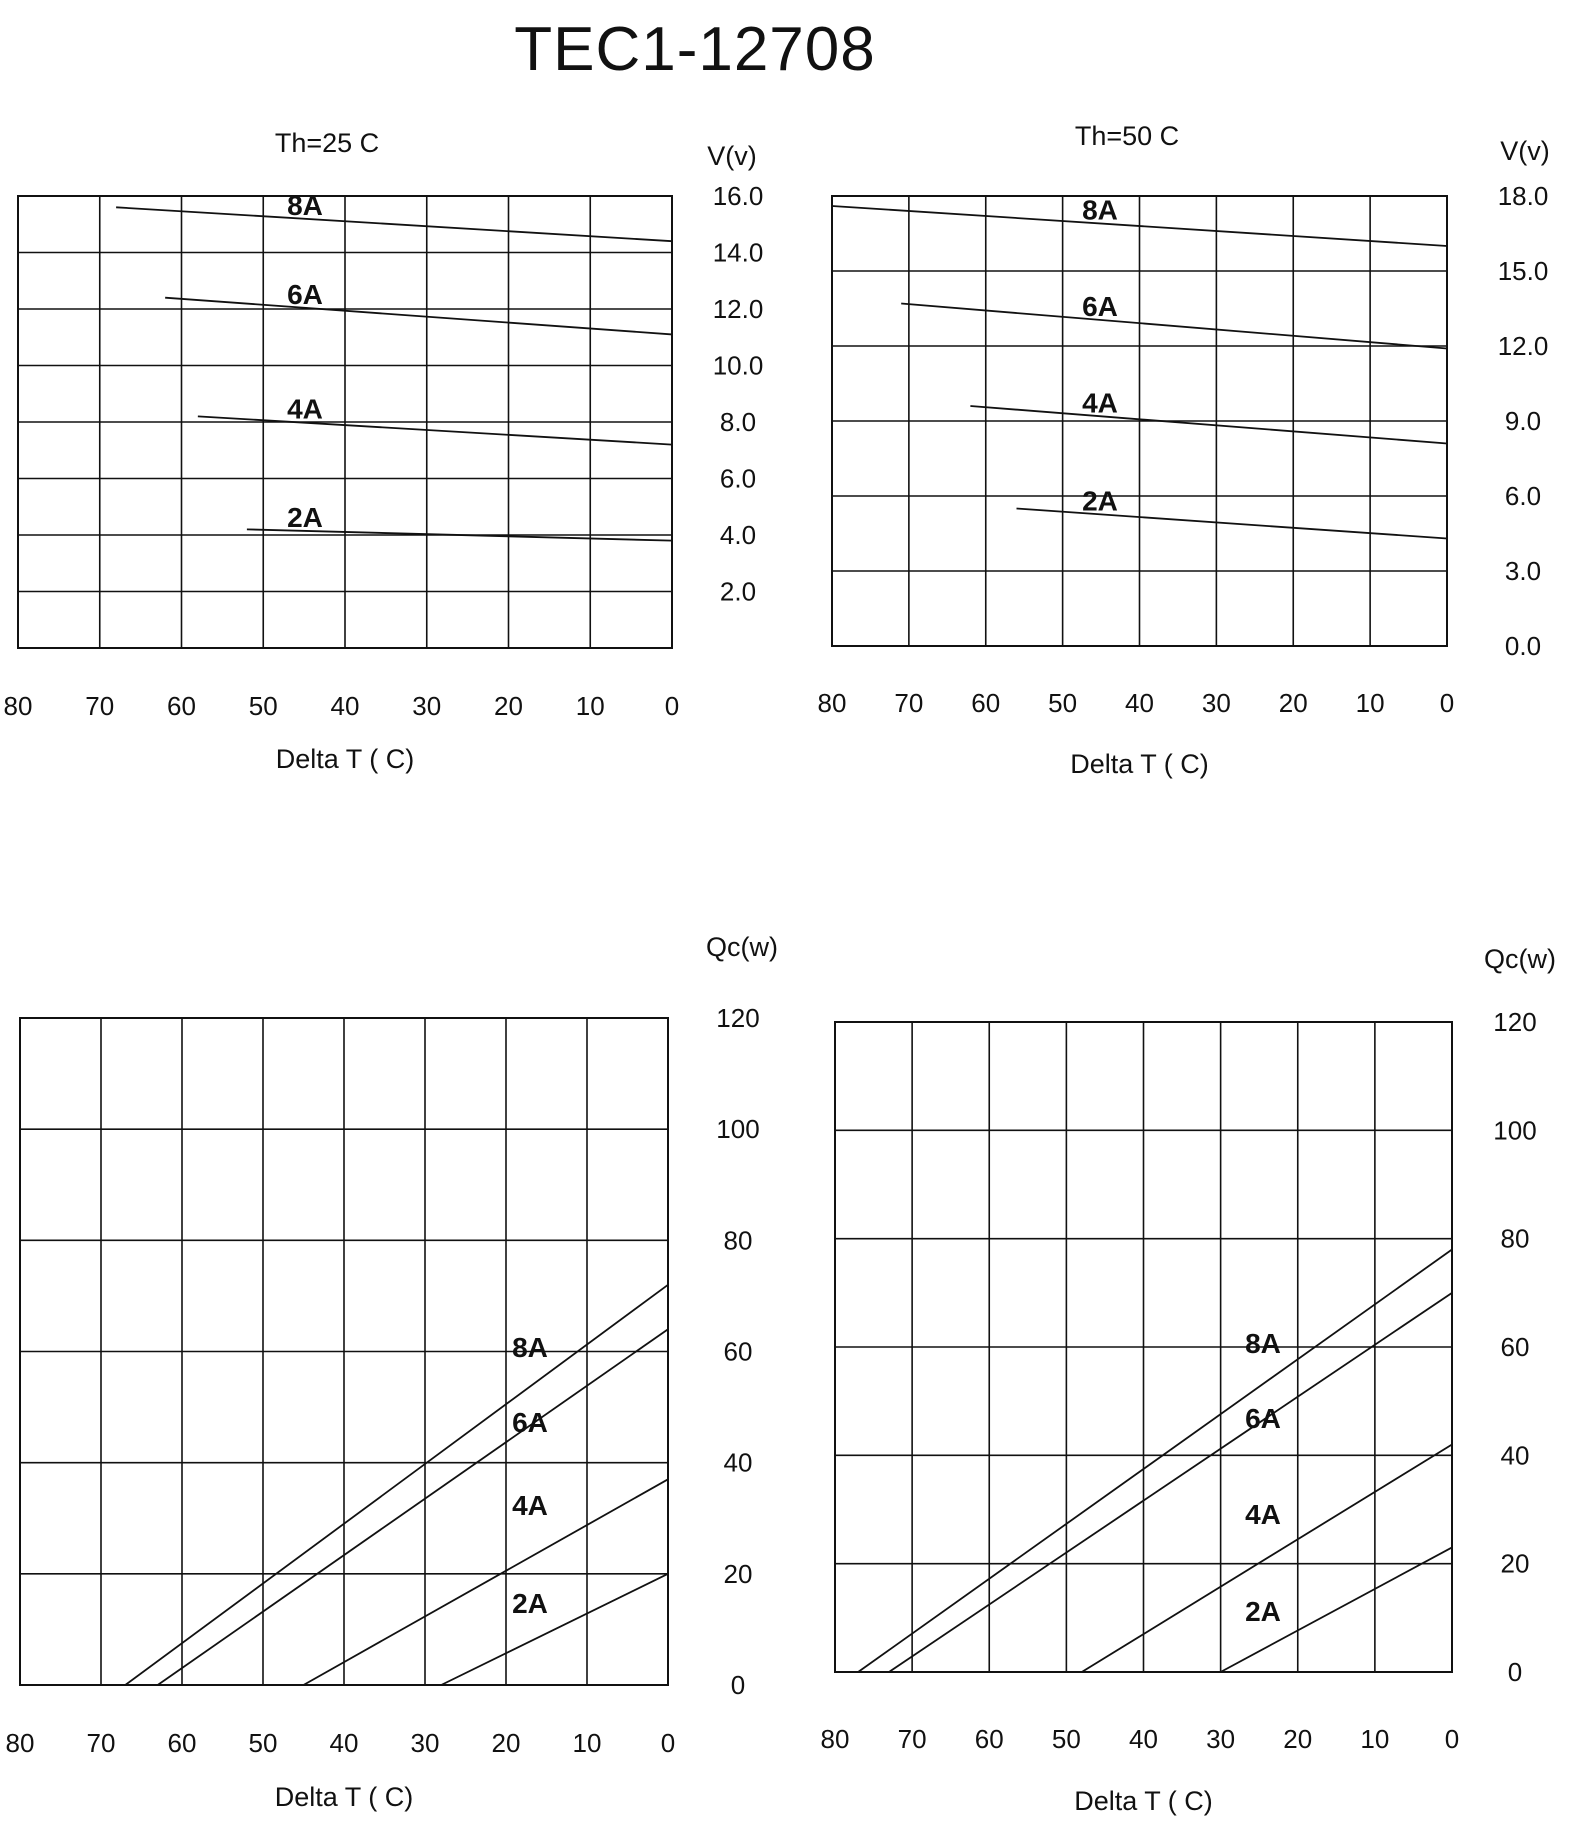  I want to click on y-tick-label: 100, so click(1514, 1130).